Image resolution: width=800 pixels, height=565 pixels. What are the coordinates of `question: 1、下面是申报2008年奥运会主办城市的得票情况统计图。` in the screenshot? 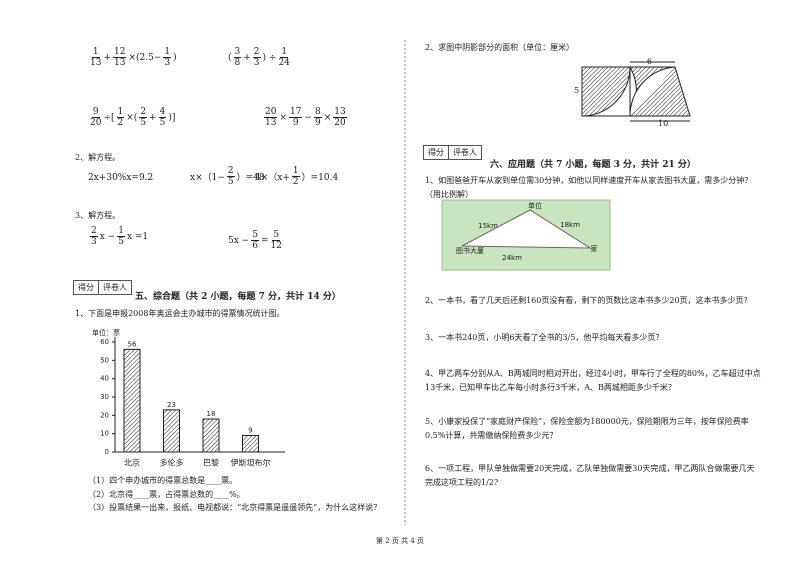 It's located at (180, 313).